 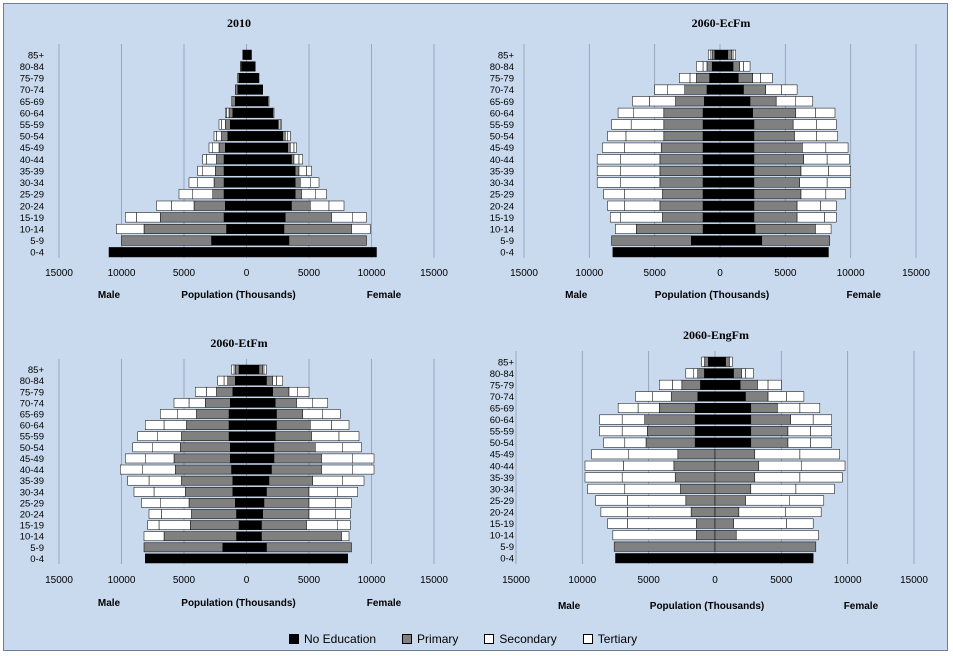 What do you see at coordinates (528, 639) in the screenshot?
I see `legend-label: Secondary` at bounding box center [528, 639].